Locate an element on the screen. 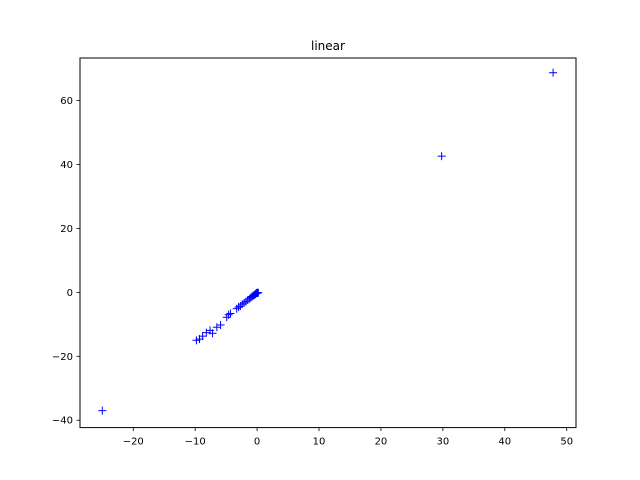 The width and height of the screenshot is (640, 480). y-tick-label: 0 is located at coordinates (70, 293).